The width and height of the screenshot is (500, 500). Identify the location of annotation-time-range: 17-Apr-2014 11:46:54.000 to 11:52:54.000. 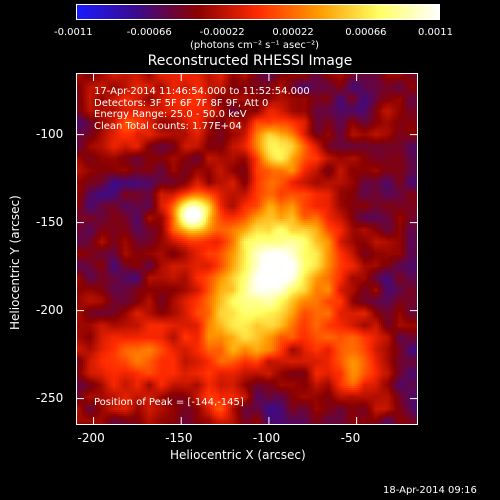
(202, 91).